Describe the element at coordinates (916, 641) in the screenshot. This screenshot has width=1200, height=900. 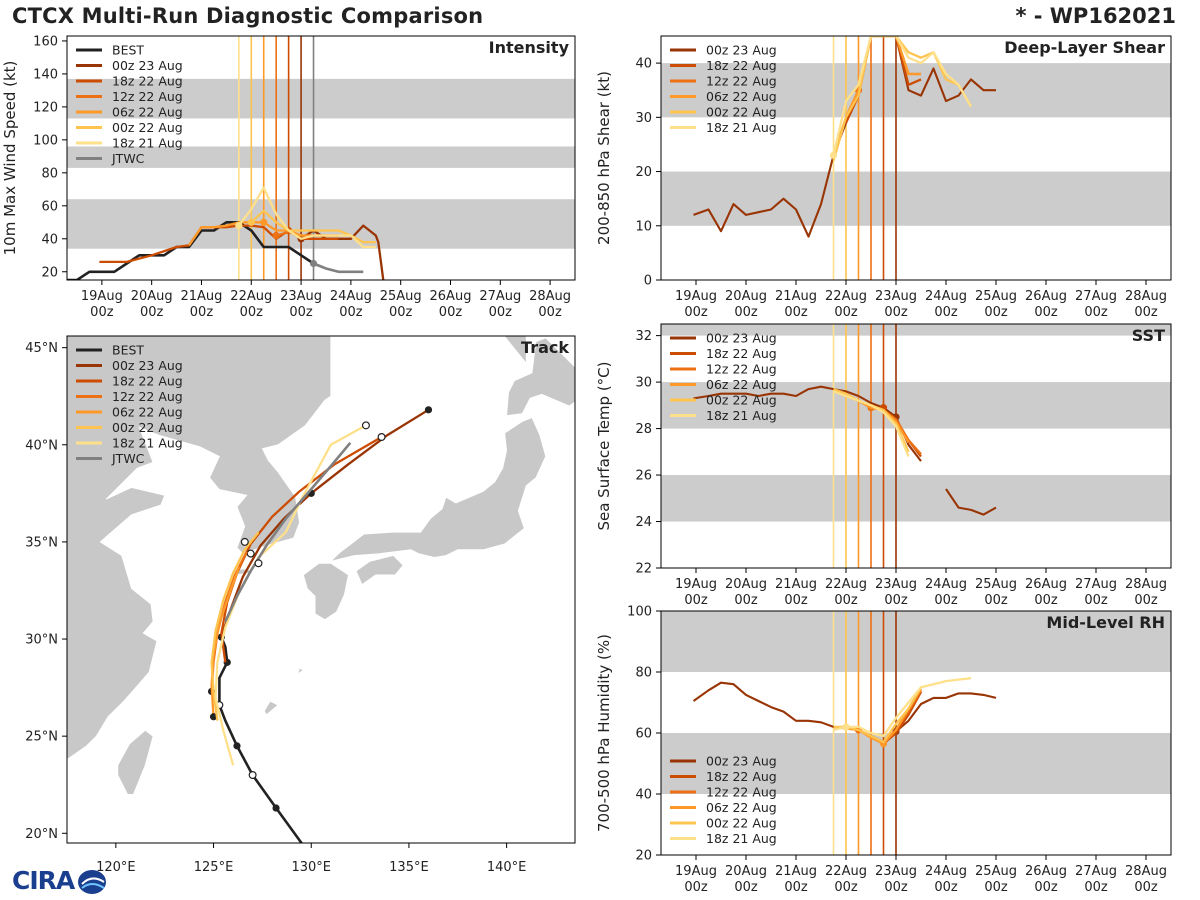
I see `rh-band` at that location.